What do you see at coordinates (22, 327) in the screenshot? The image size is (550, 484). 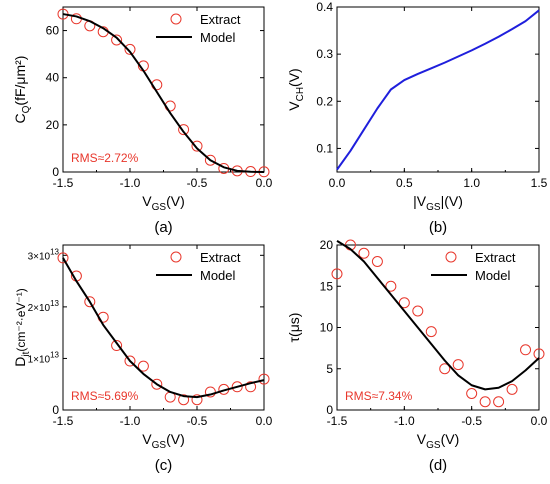 I see `y-axis-label: Dit(cm⁻²·eV⁻¹)` at bounding box center [22, 327].